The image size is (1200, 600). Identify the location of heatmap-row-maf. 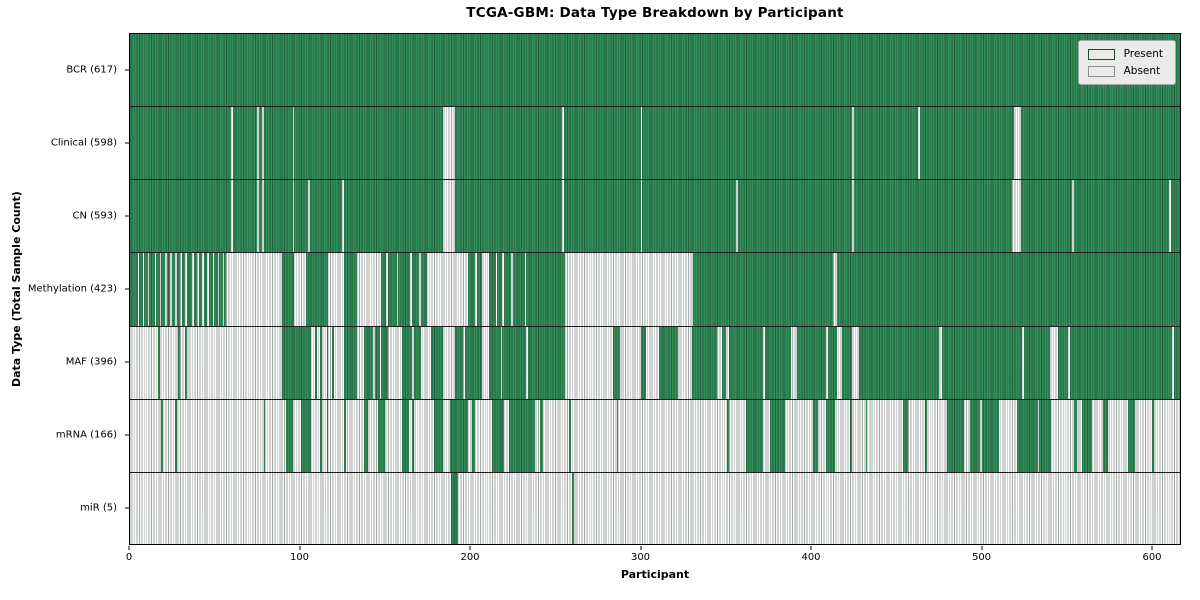
(655, 362).